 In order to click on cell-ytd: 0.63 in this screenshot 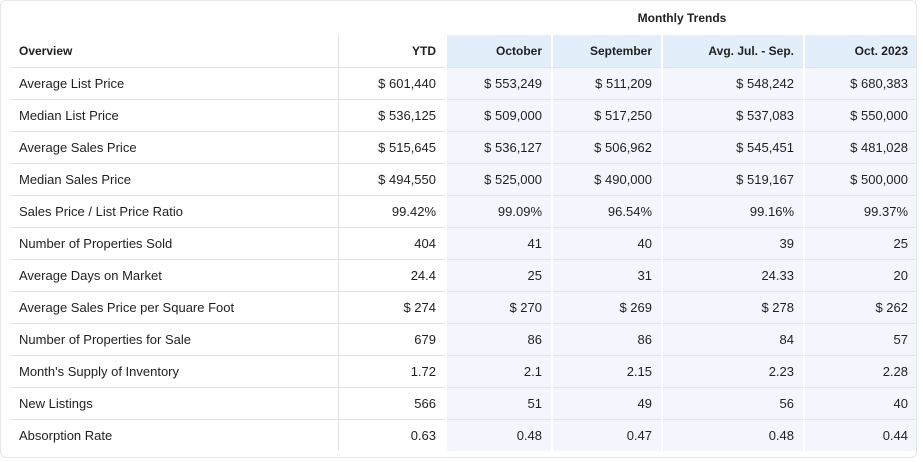, I will do `click(391, 435)`.